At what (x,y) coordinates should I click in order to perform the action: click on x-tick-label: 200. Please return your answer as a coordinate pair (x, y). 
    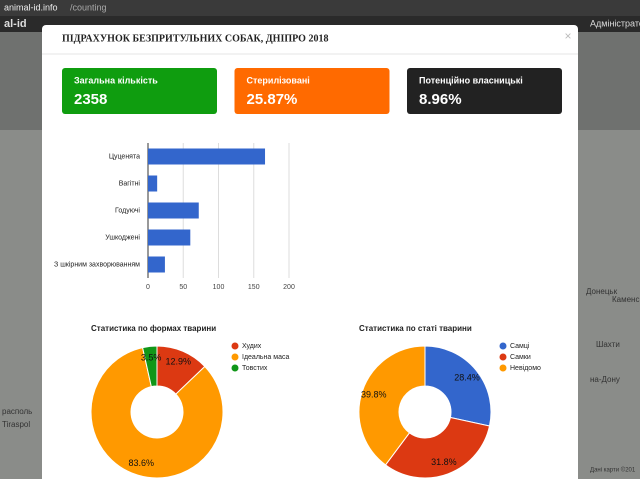
    Looking at the image, I should click on (289, 287).